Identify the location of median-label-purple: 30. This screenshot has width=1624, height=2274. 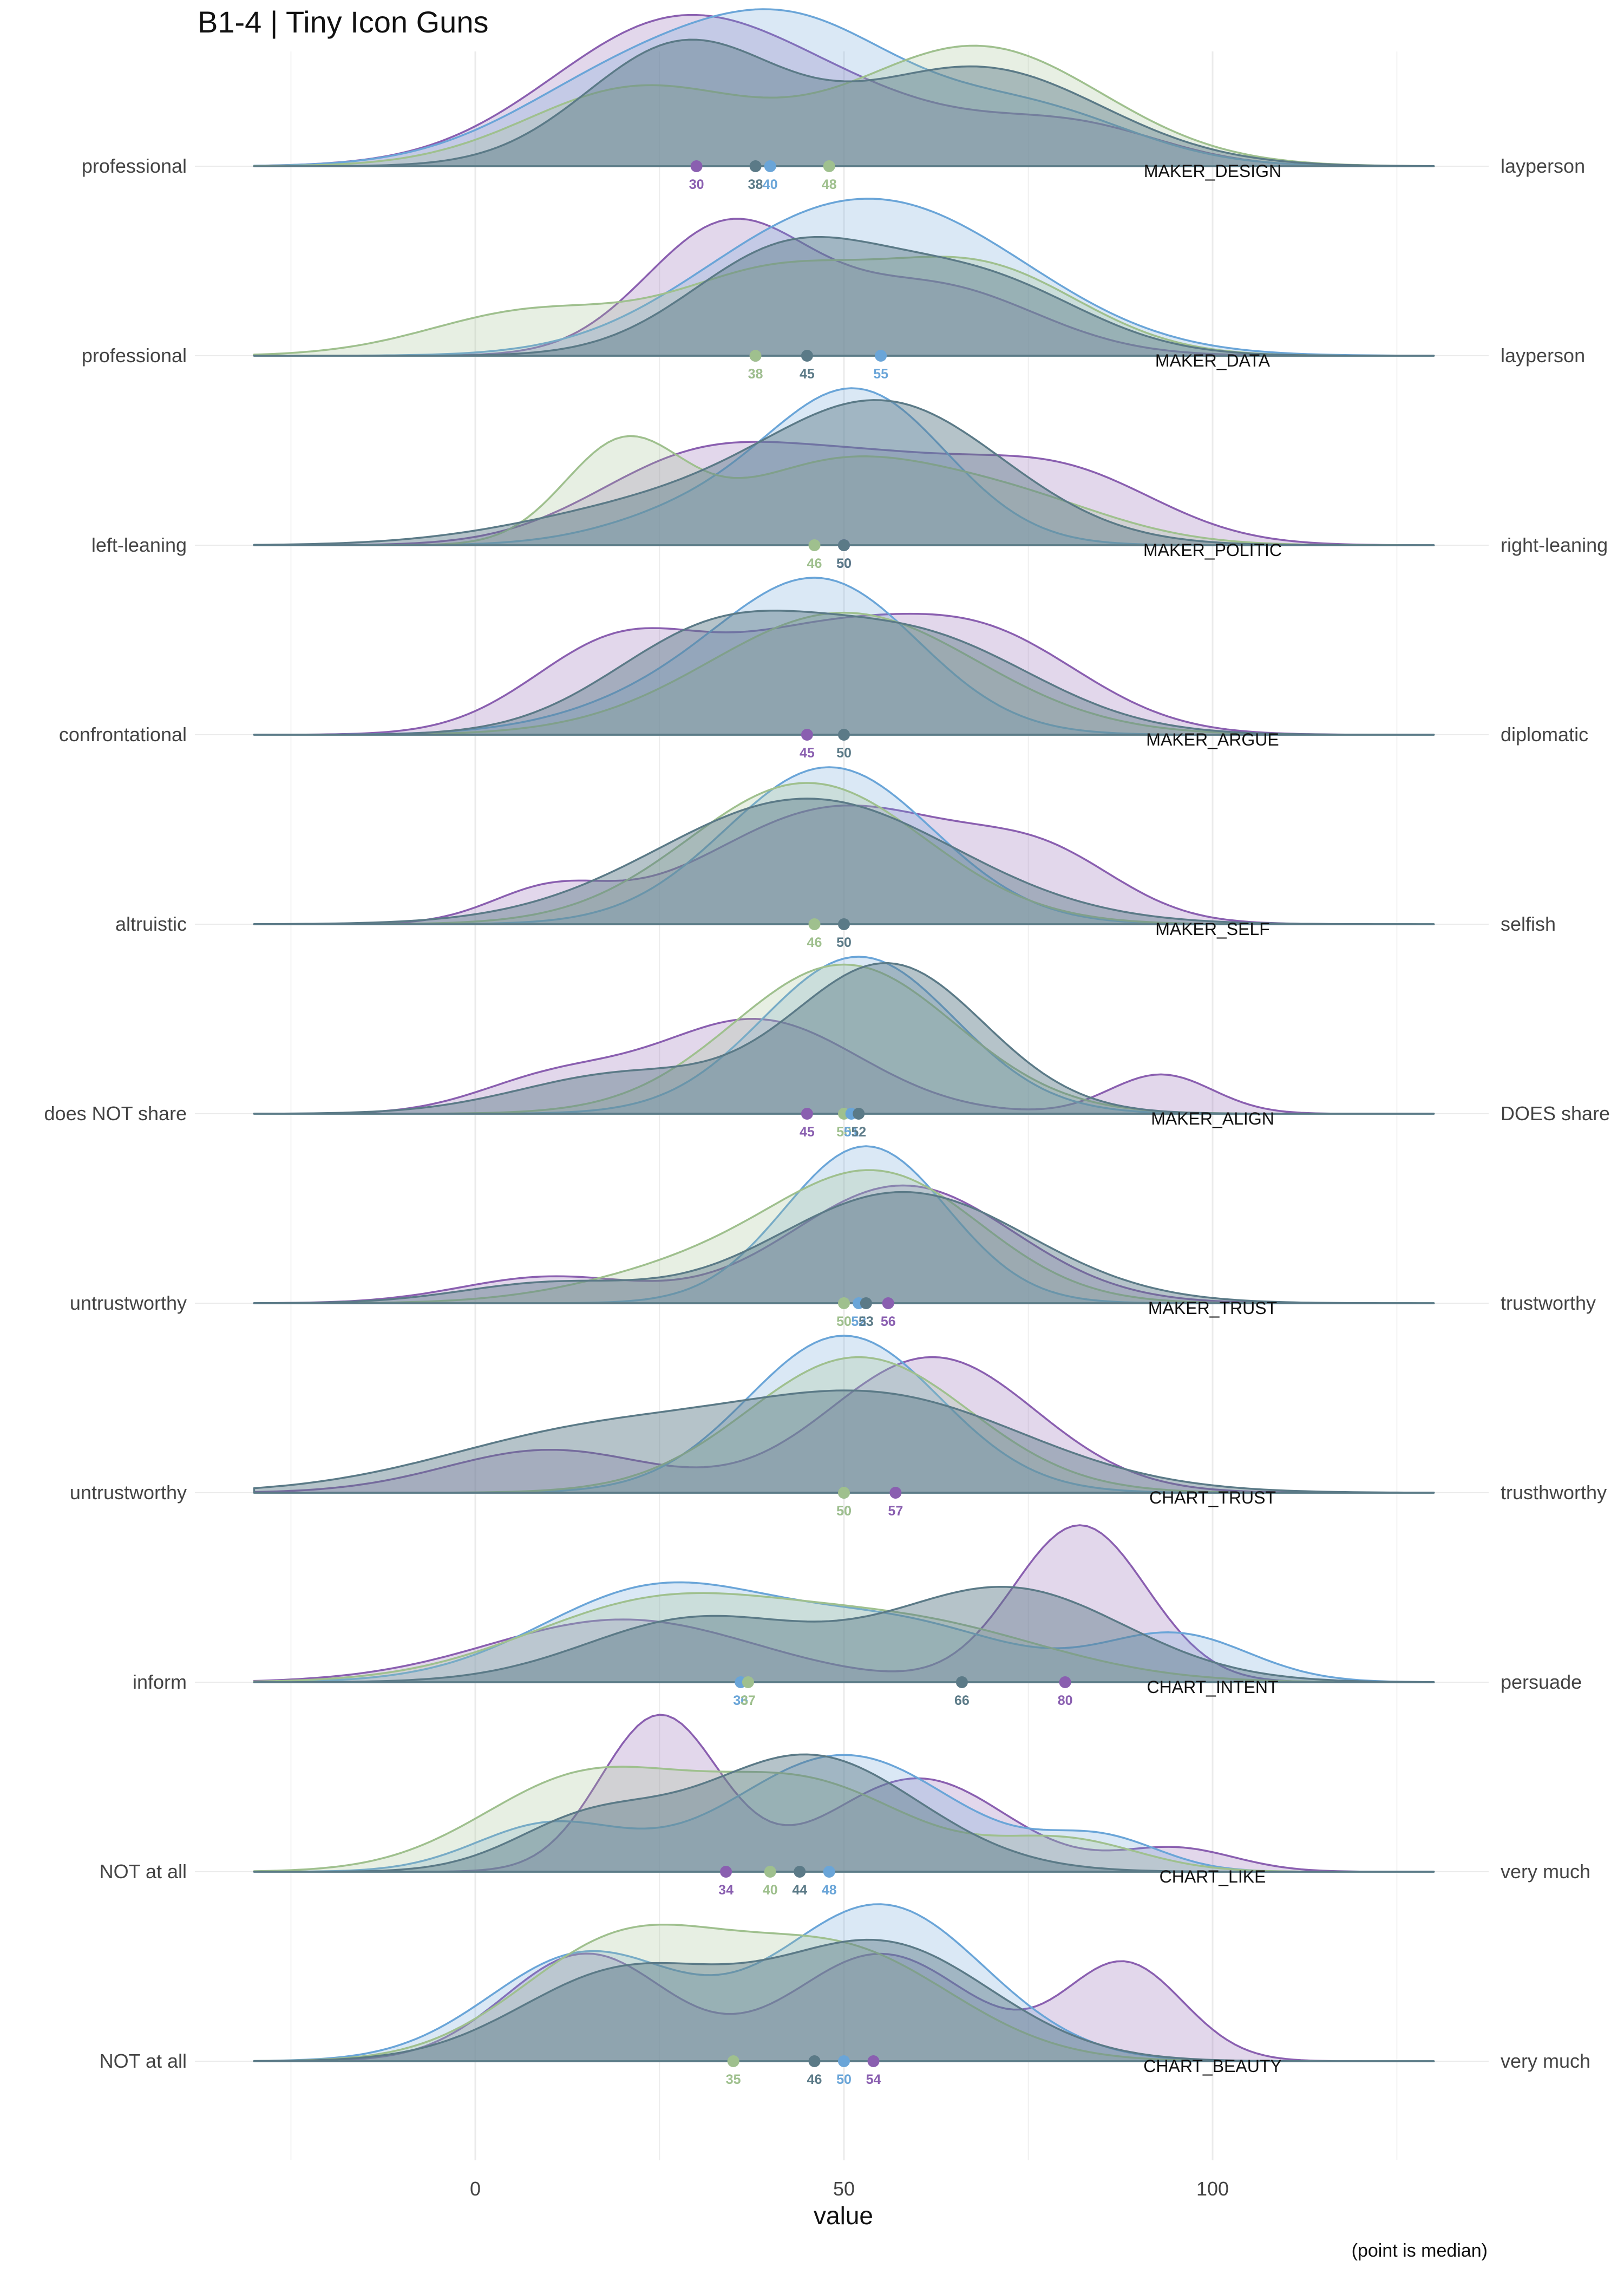
(696, 185).